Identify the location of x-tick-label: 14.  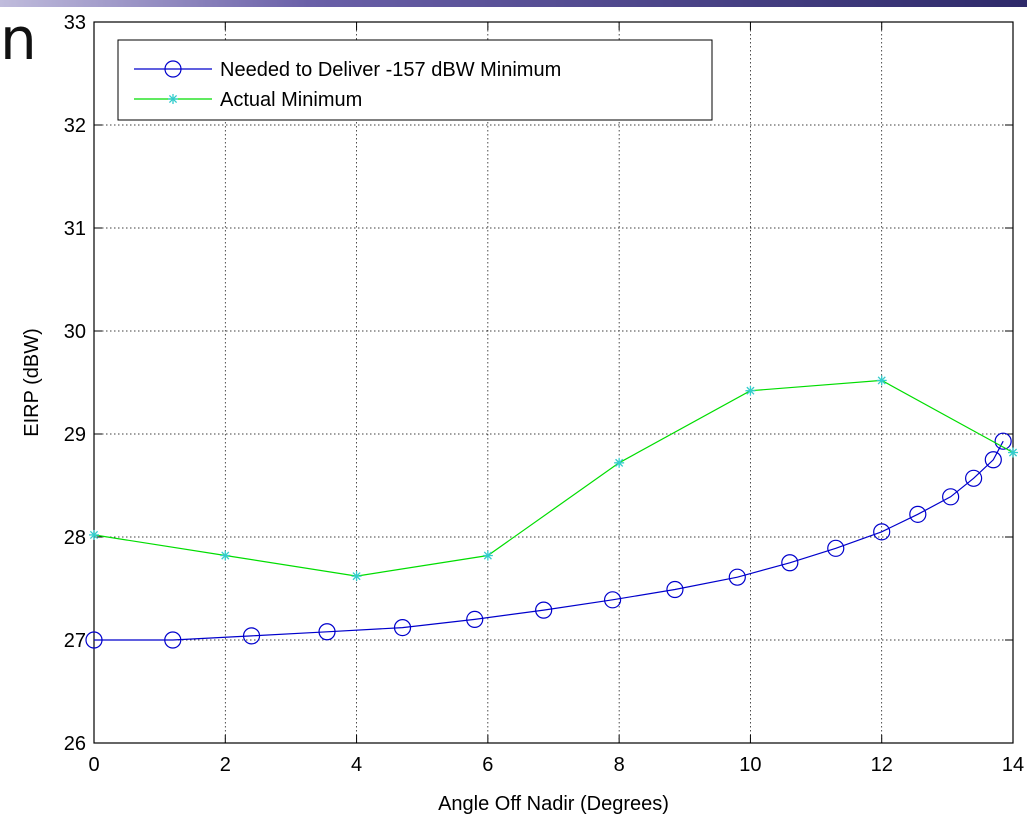
(1013, 765).